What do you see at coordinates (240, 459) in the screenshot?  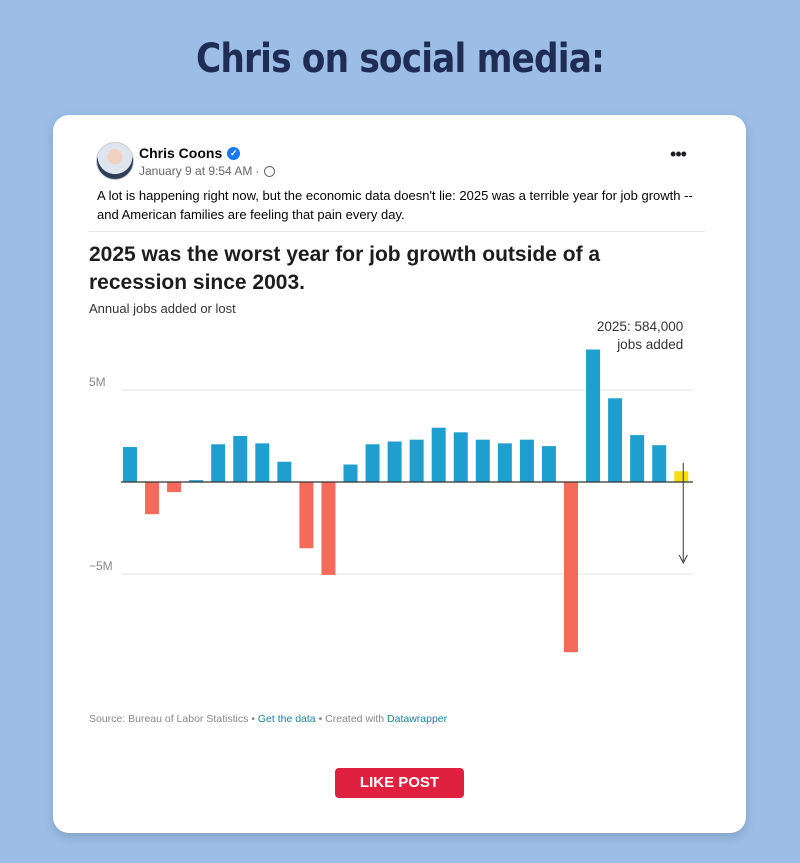 I see `bar-2005` at bounding box center [240, 459].